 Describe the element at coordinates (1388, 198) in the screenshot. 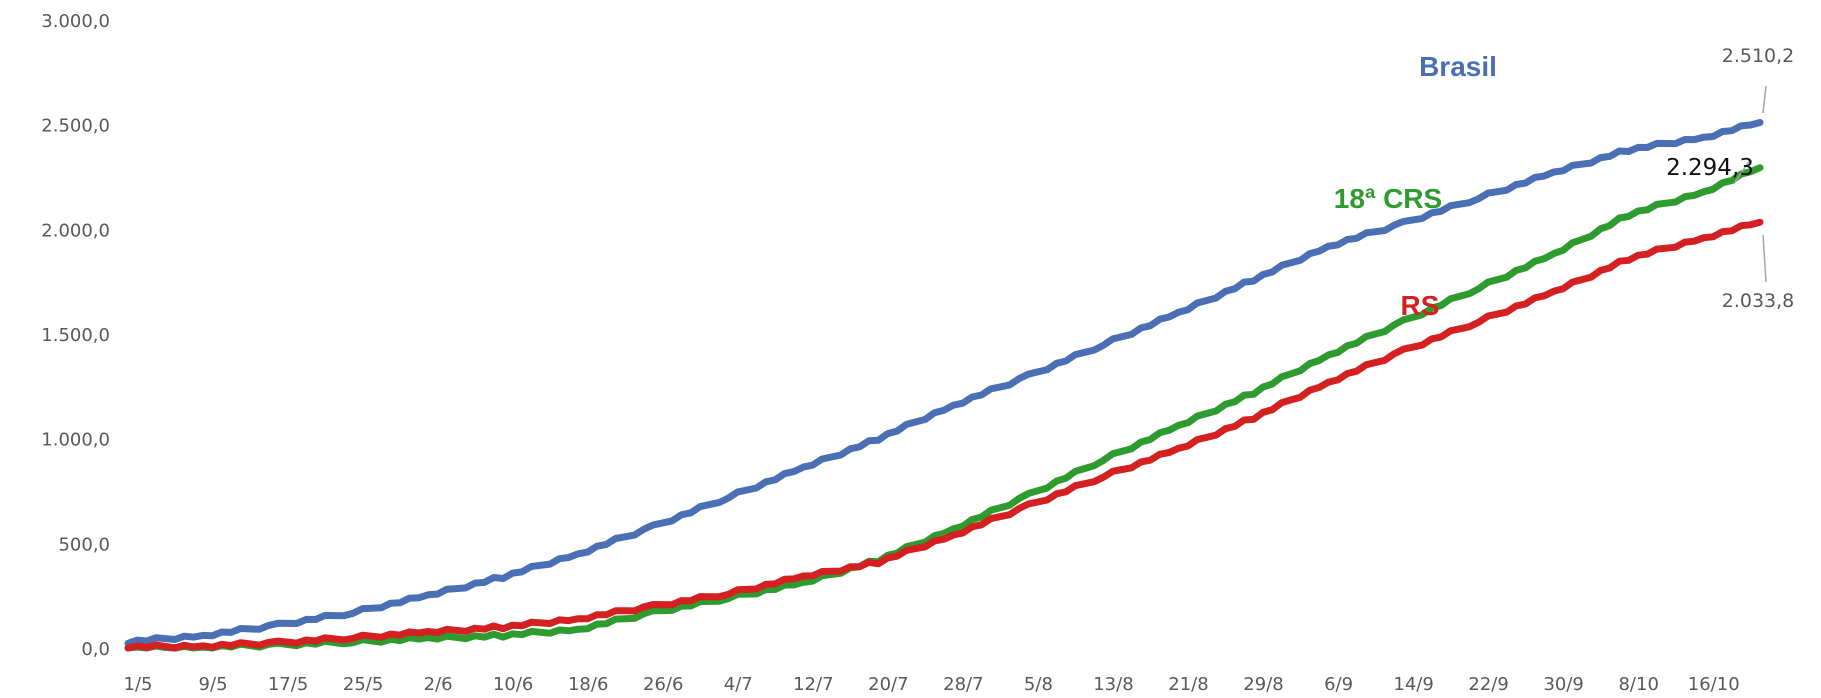

I see `series-label-18a-crs: 18ª CRS` at that location.